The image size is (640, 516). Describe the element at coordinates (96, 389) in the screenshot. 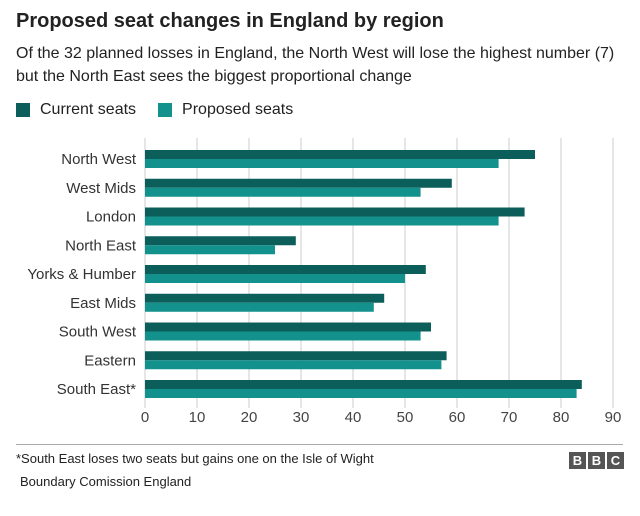

I see `category-label: South East*` at that location.